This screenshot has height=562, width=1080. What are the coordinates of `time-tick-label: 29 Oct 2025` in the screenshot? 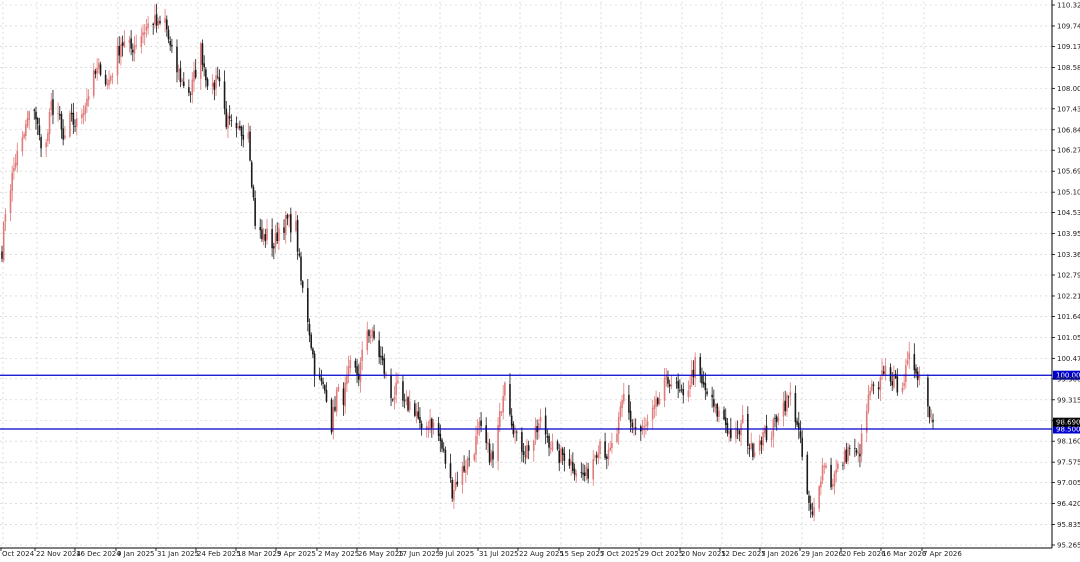 It's located at (661, 554).